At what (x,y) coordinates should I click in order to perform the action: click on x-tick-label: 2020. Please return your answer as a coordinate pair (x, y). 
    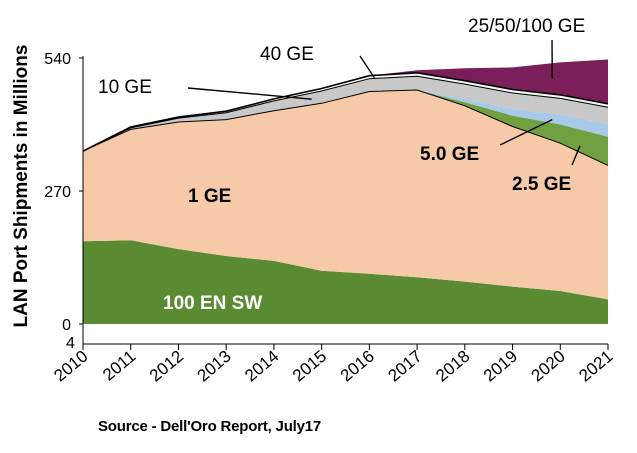
    Looking at the image, I should click on (548, 366).